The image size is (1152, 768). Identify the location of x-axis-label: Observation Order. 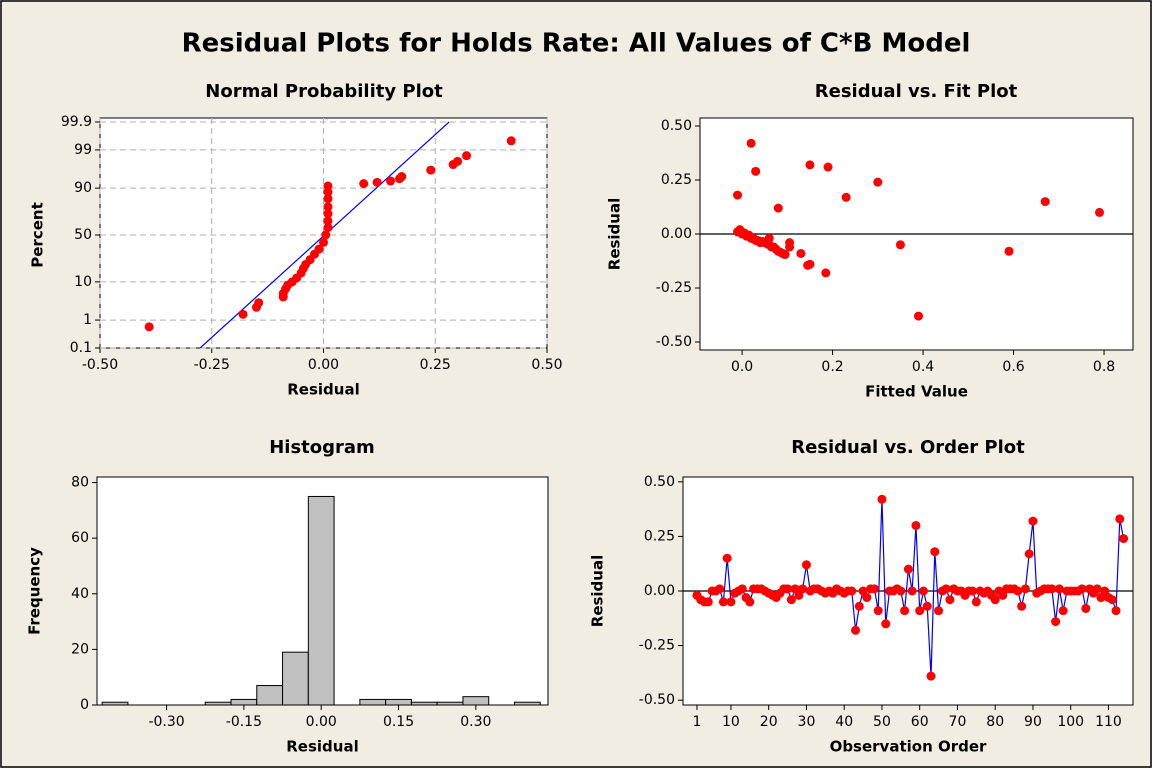
(908, 747).